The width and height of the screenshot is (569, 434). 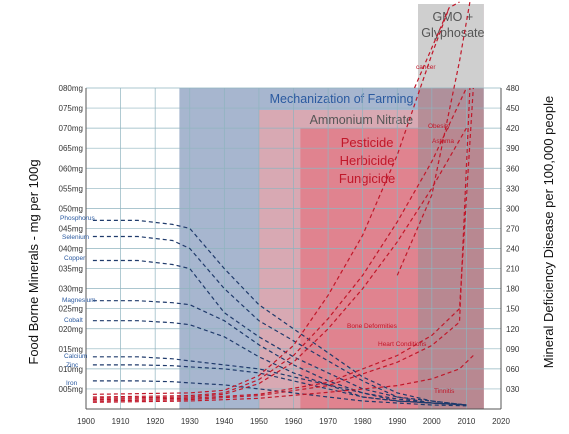 I want to click on x-tick-2000: 2000, so click(x=432, y=421).